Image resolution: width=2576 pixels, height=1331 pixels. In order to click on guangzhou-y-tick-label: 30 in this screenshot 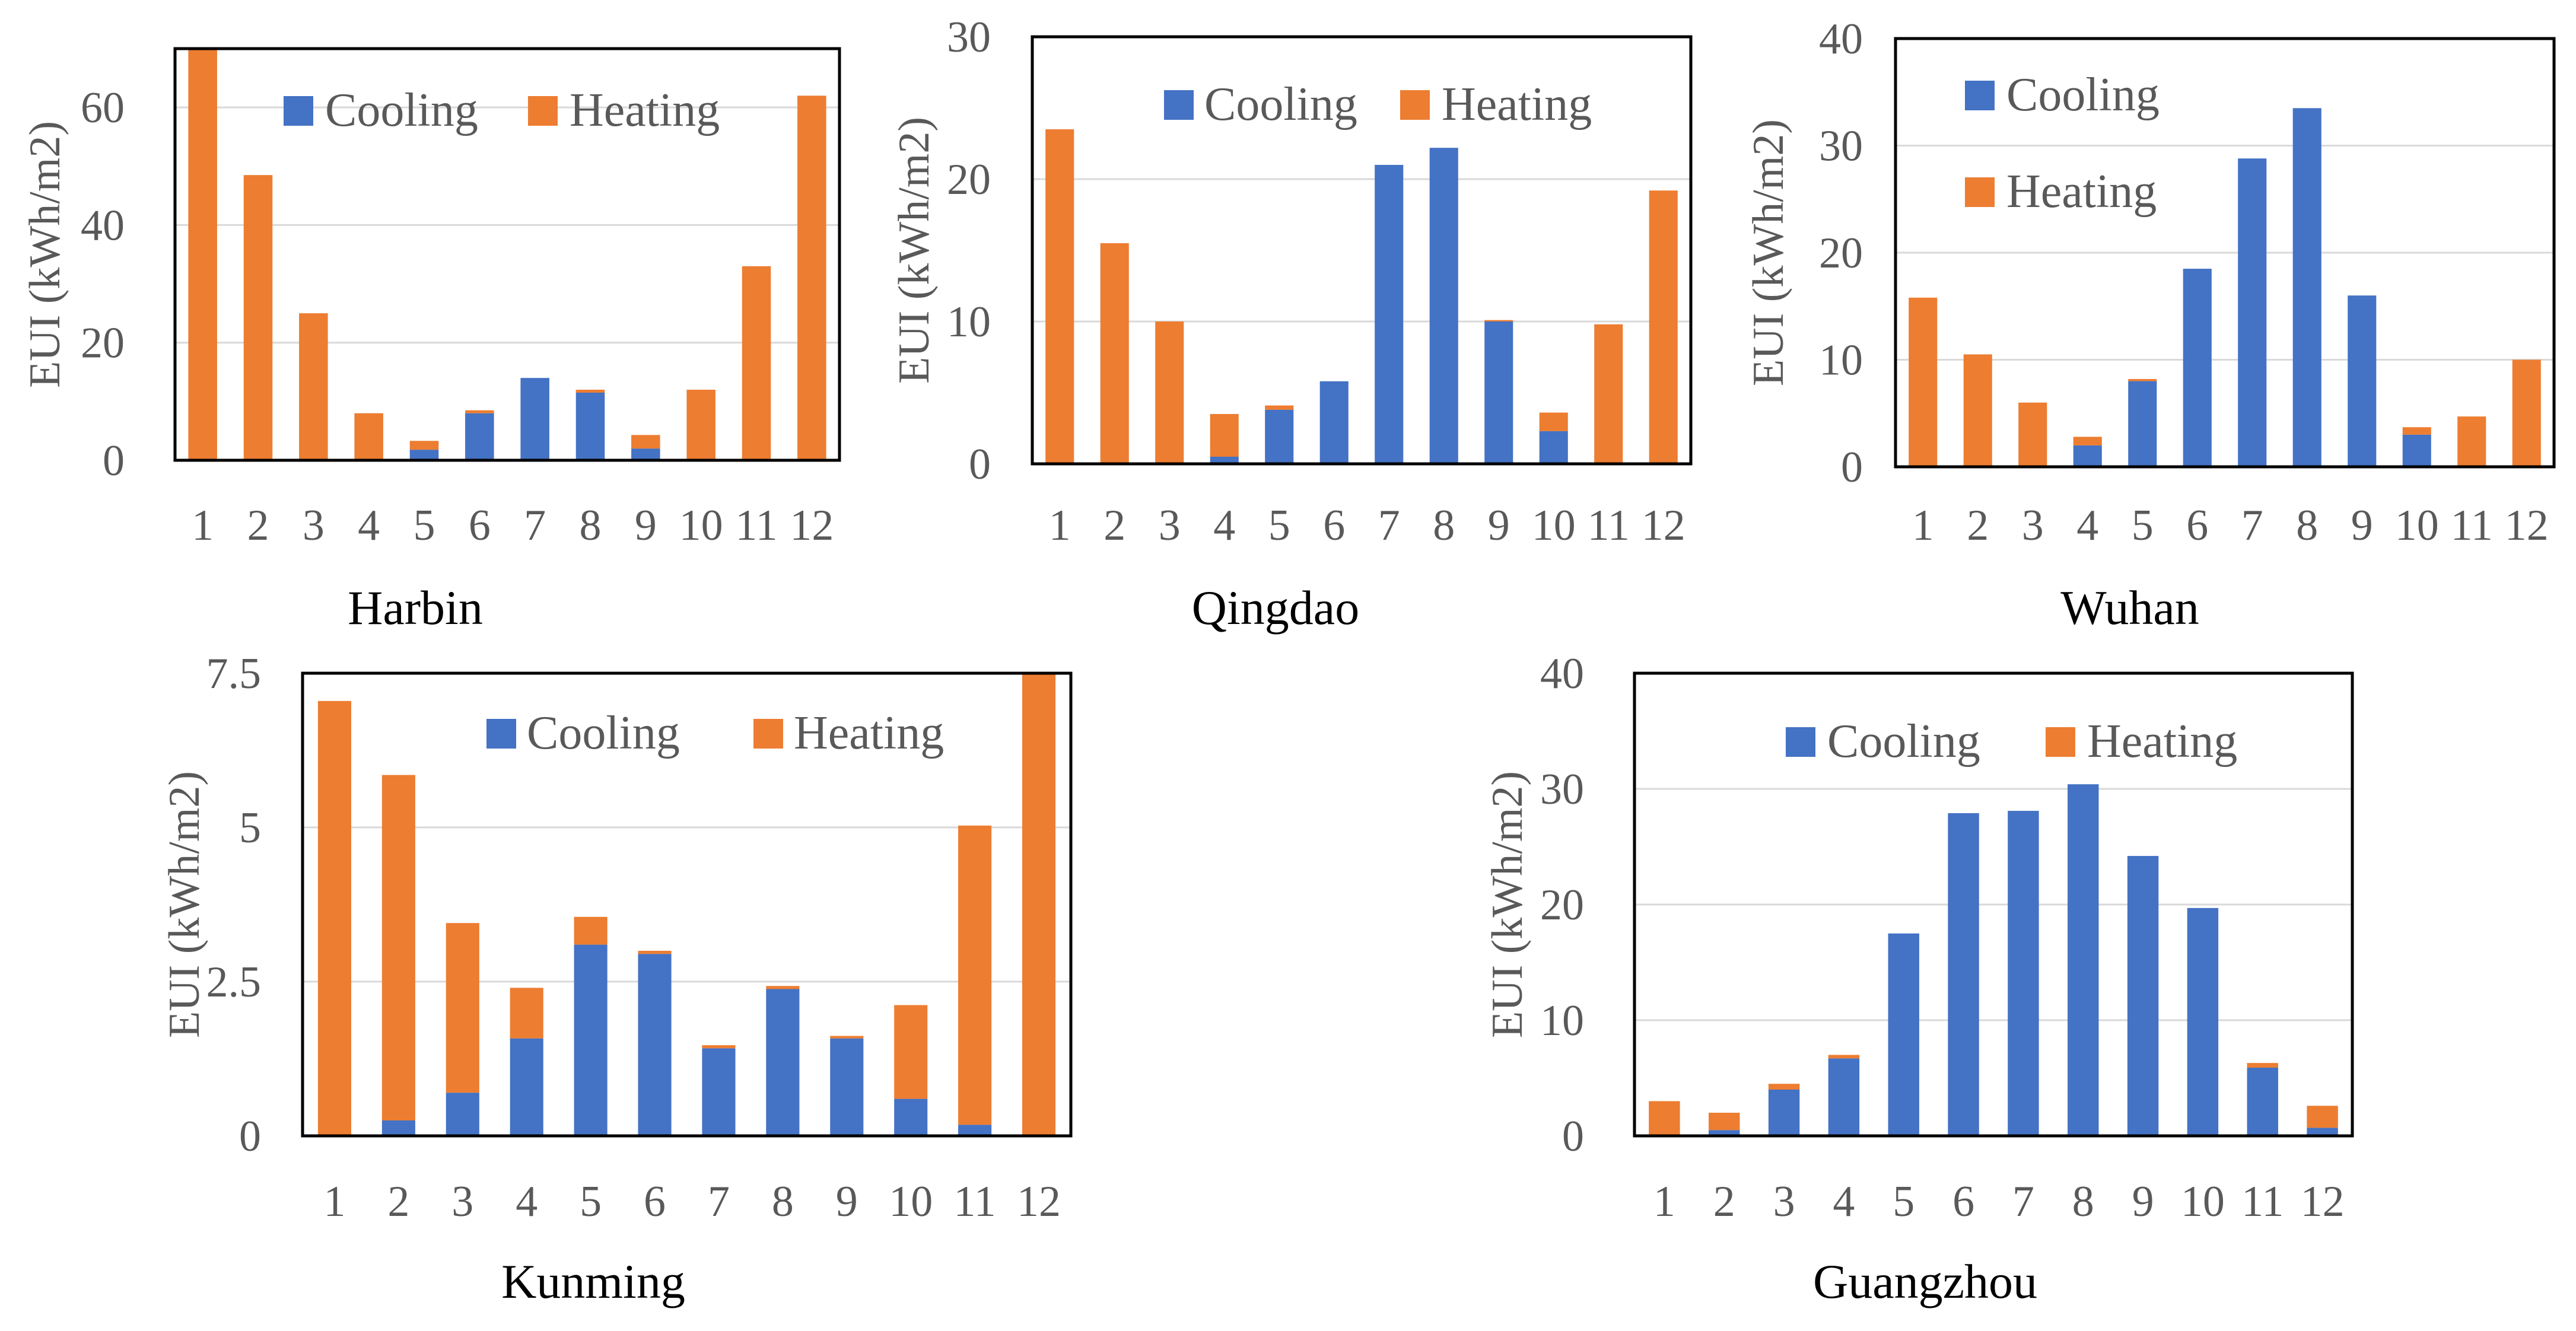, I will do `click(1562, 789)`.